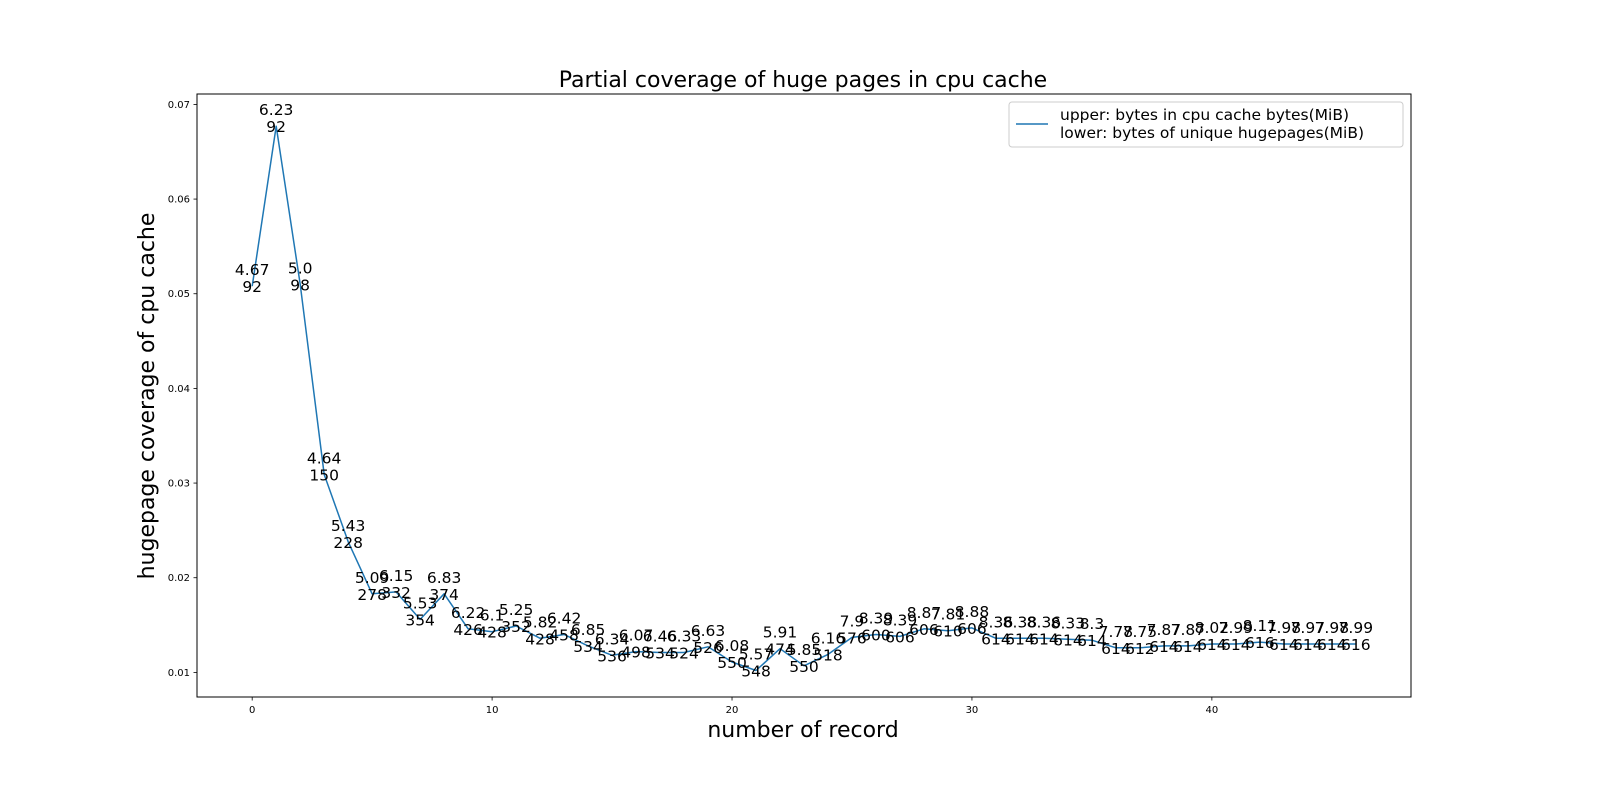 The image size is (1600, 800). What do you see at coordinates (612, 656) in the screenshot?
I see `data-label-lower-15: 536` at bounding box center [612, 656].